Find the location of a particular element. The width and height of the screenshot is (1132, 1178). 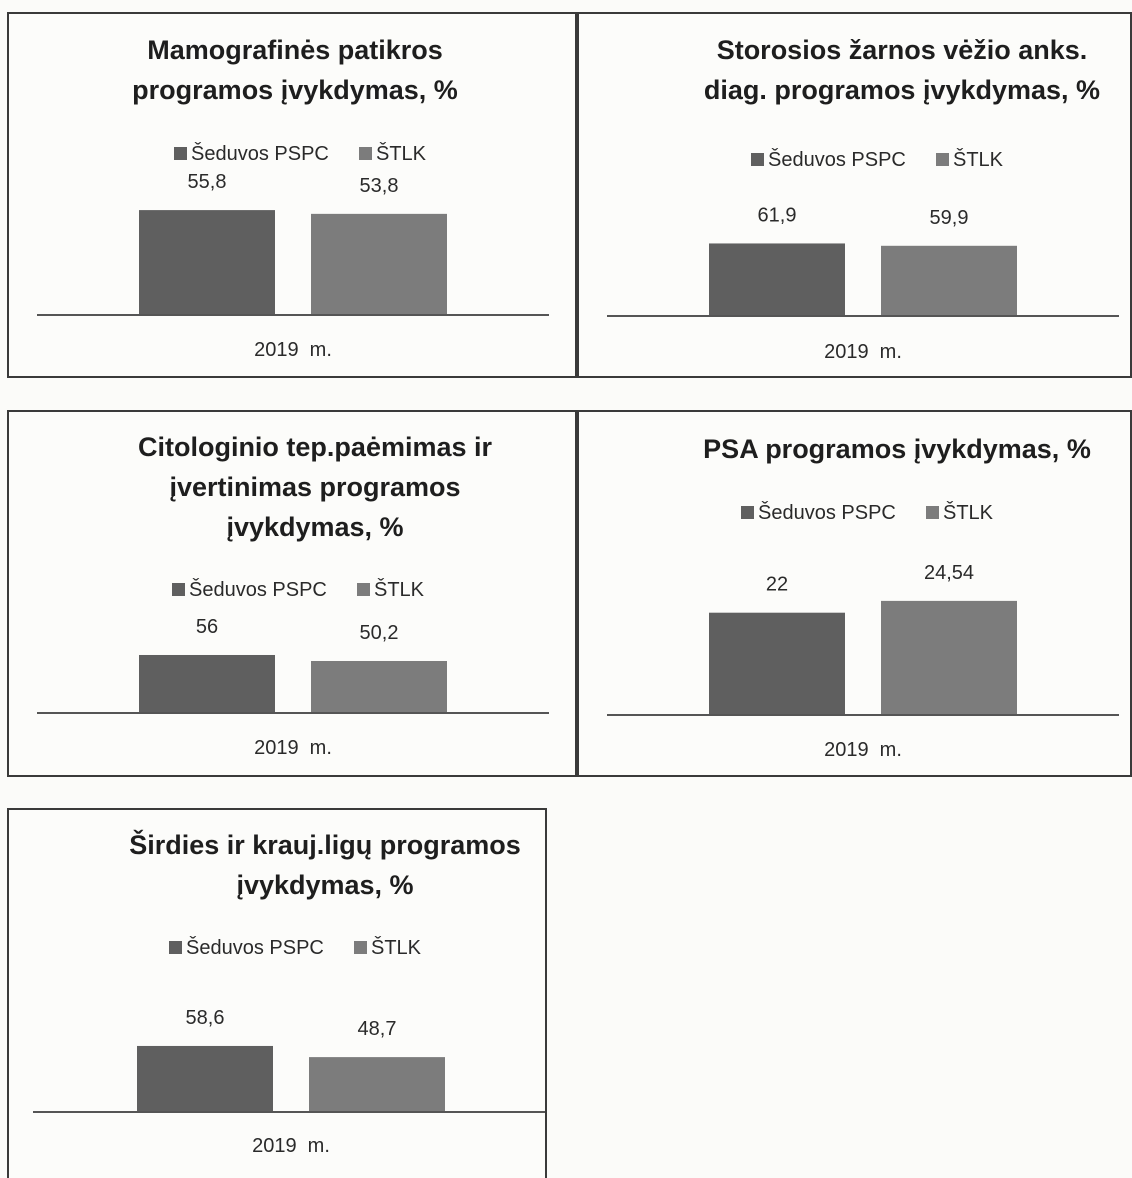

data-label-seduvos: 22 is located at coordinates (777, 585).